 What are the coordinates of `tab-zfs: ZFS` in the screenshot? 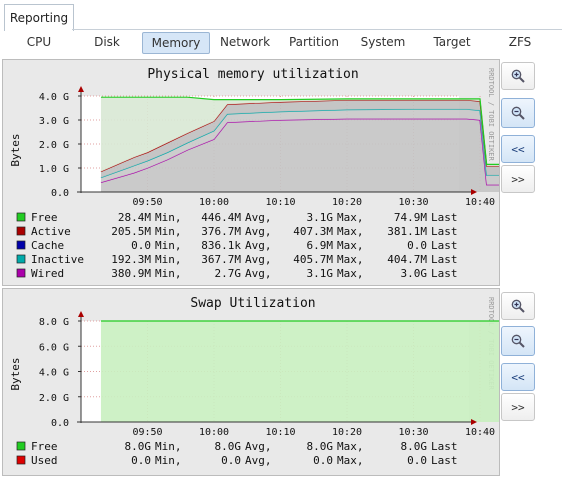 It's located at (520, 42).